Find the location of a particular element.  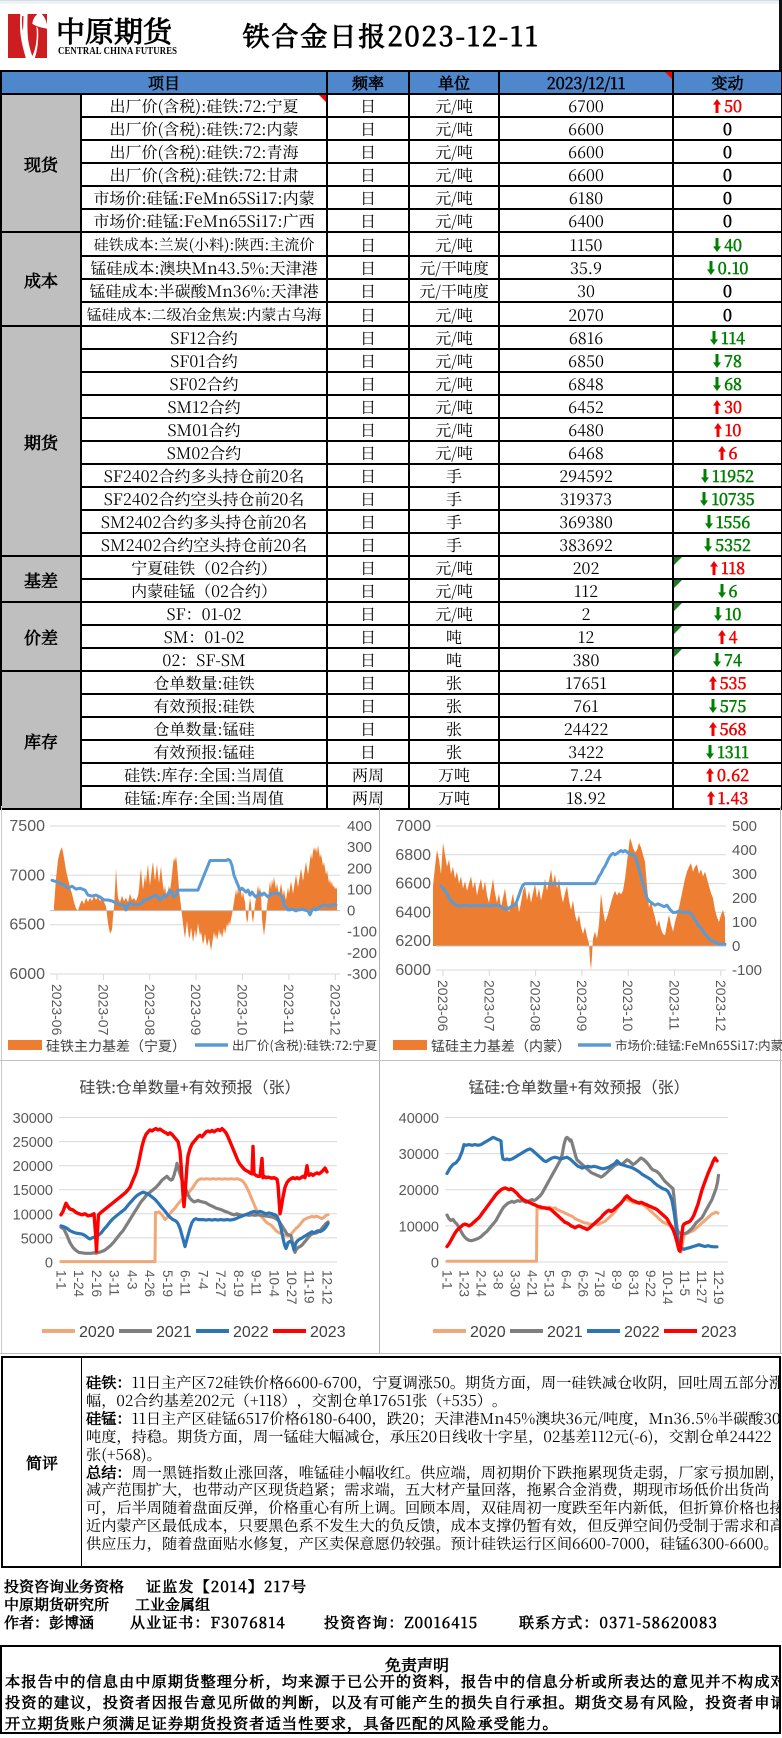

svg-text: 11-5 is located at coordinates (684, 1283).